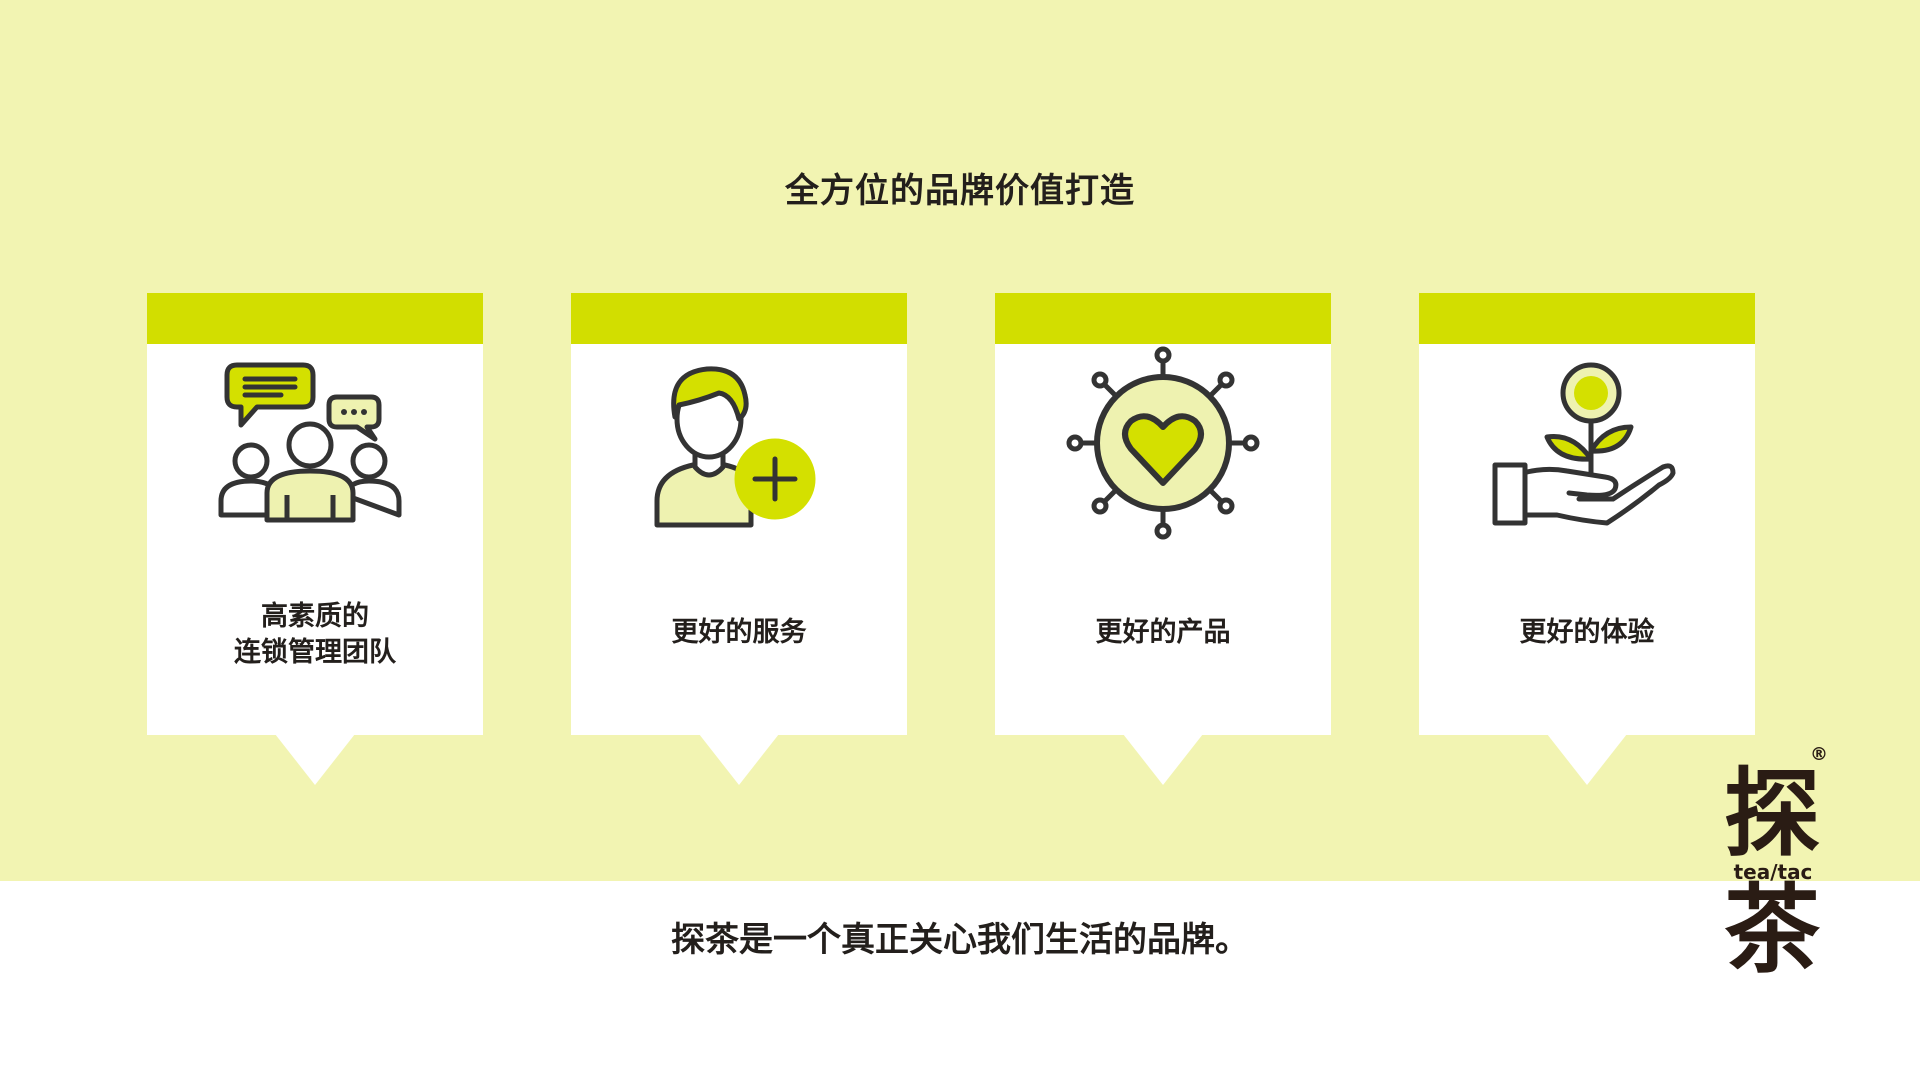  I want to click on registered-mark: ®, so click(1819, 754).